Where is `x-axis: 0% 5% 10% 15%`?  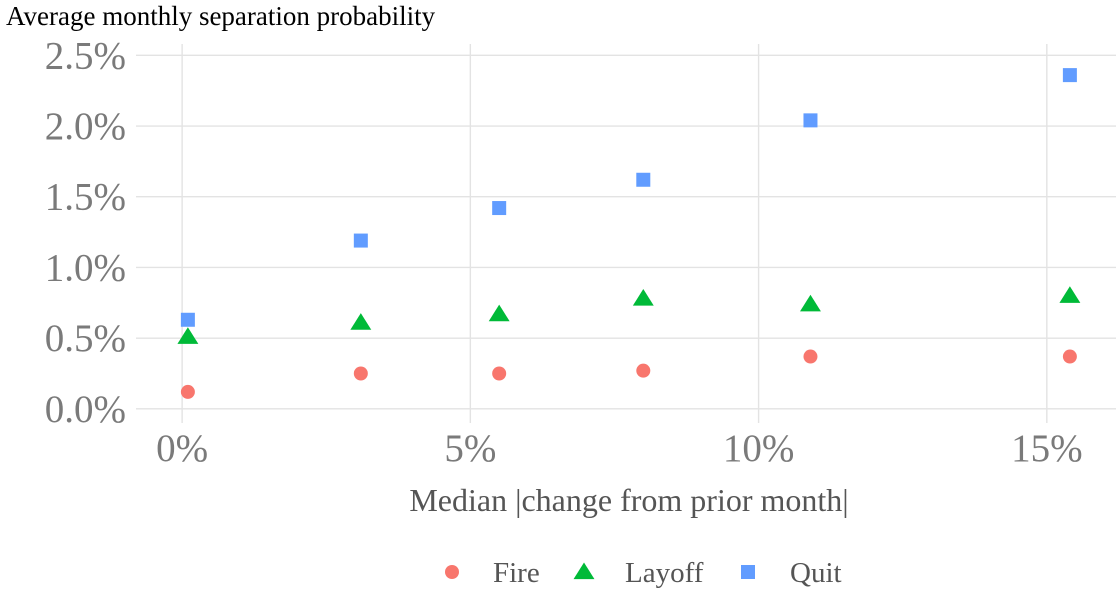 x-axis: 0% 5% 10% 15% is located at coordinates (619, 448).